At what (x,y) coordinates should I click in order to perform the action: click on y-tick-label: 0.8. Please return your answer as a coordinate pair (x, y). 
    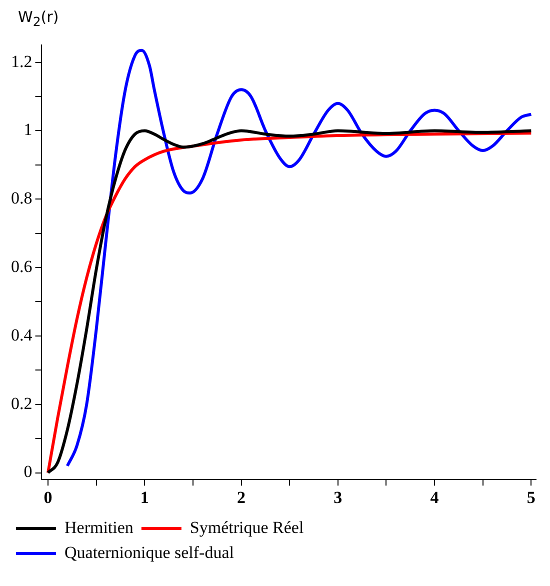
    Looking at the image, I should click on (21, 198).